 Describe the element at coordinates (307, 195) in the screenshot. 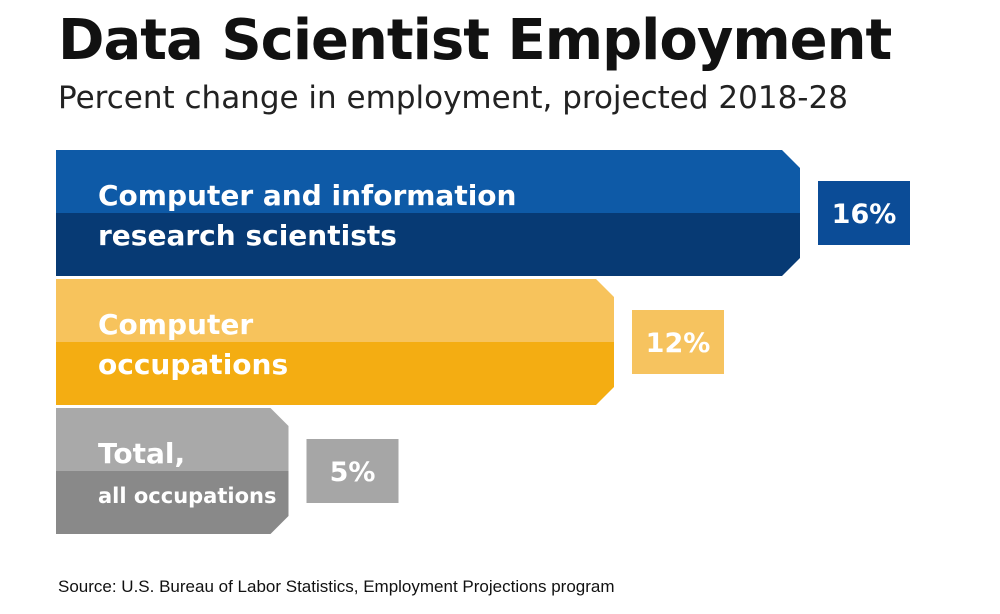

I see `bar-label: Computer and information` at that location.